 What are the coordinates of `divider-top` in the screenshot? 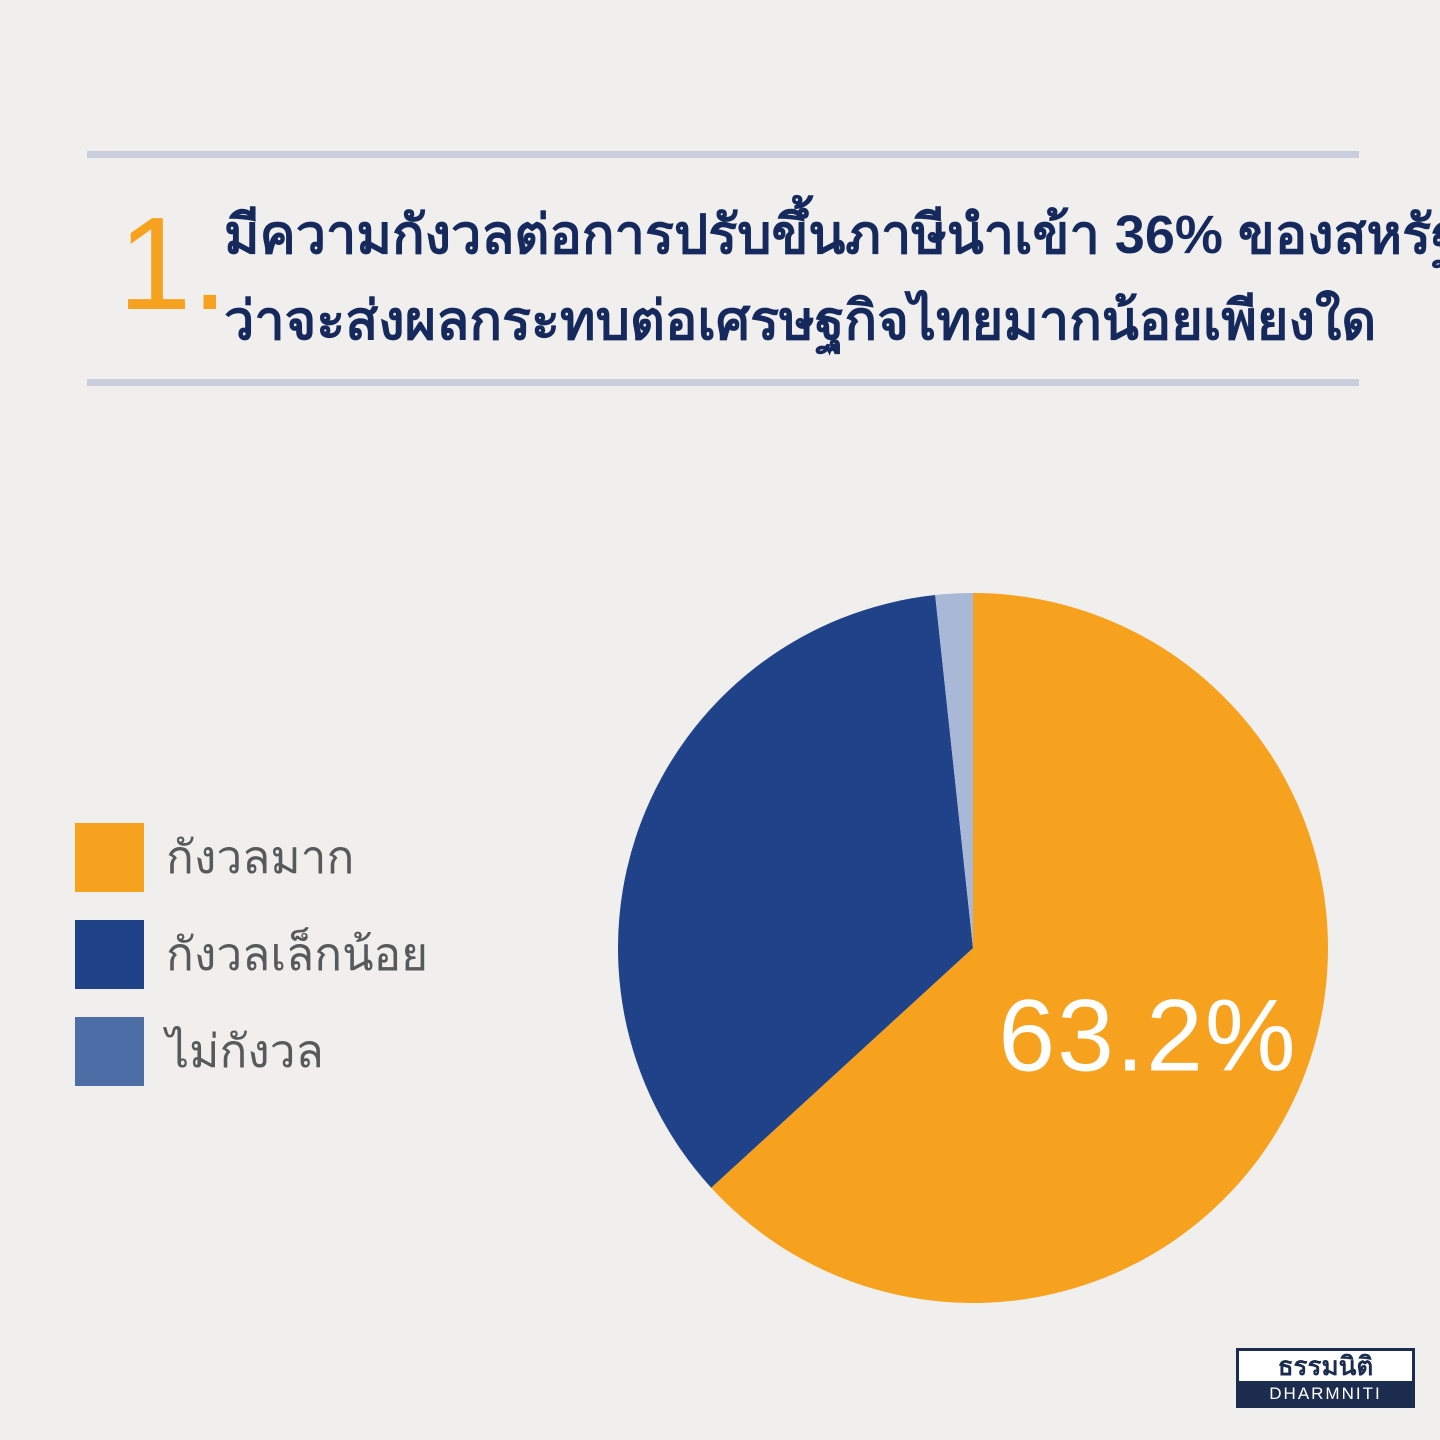 It's located at (723, 154).